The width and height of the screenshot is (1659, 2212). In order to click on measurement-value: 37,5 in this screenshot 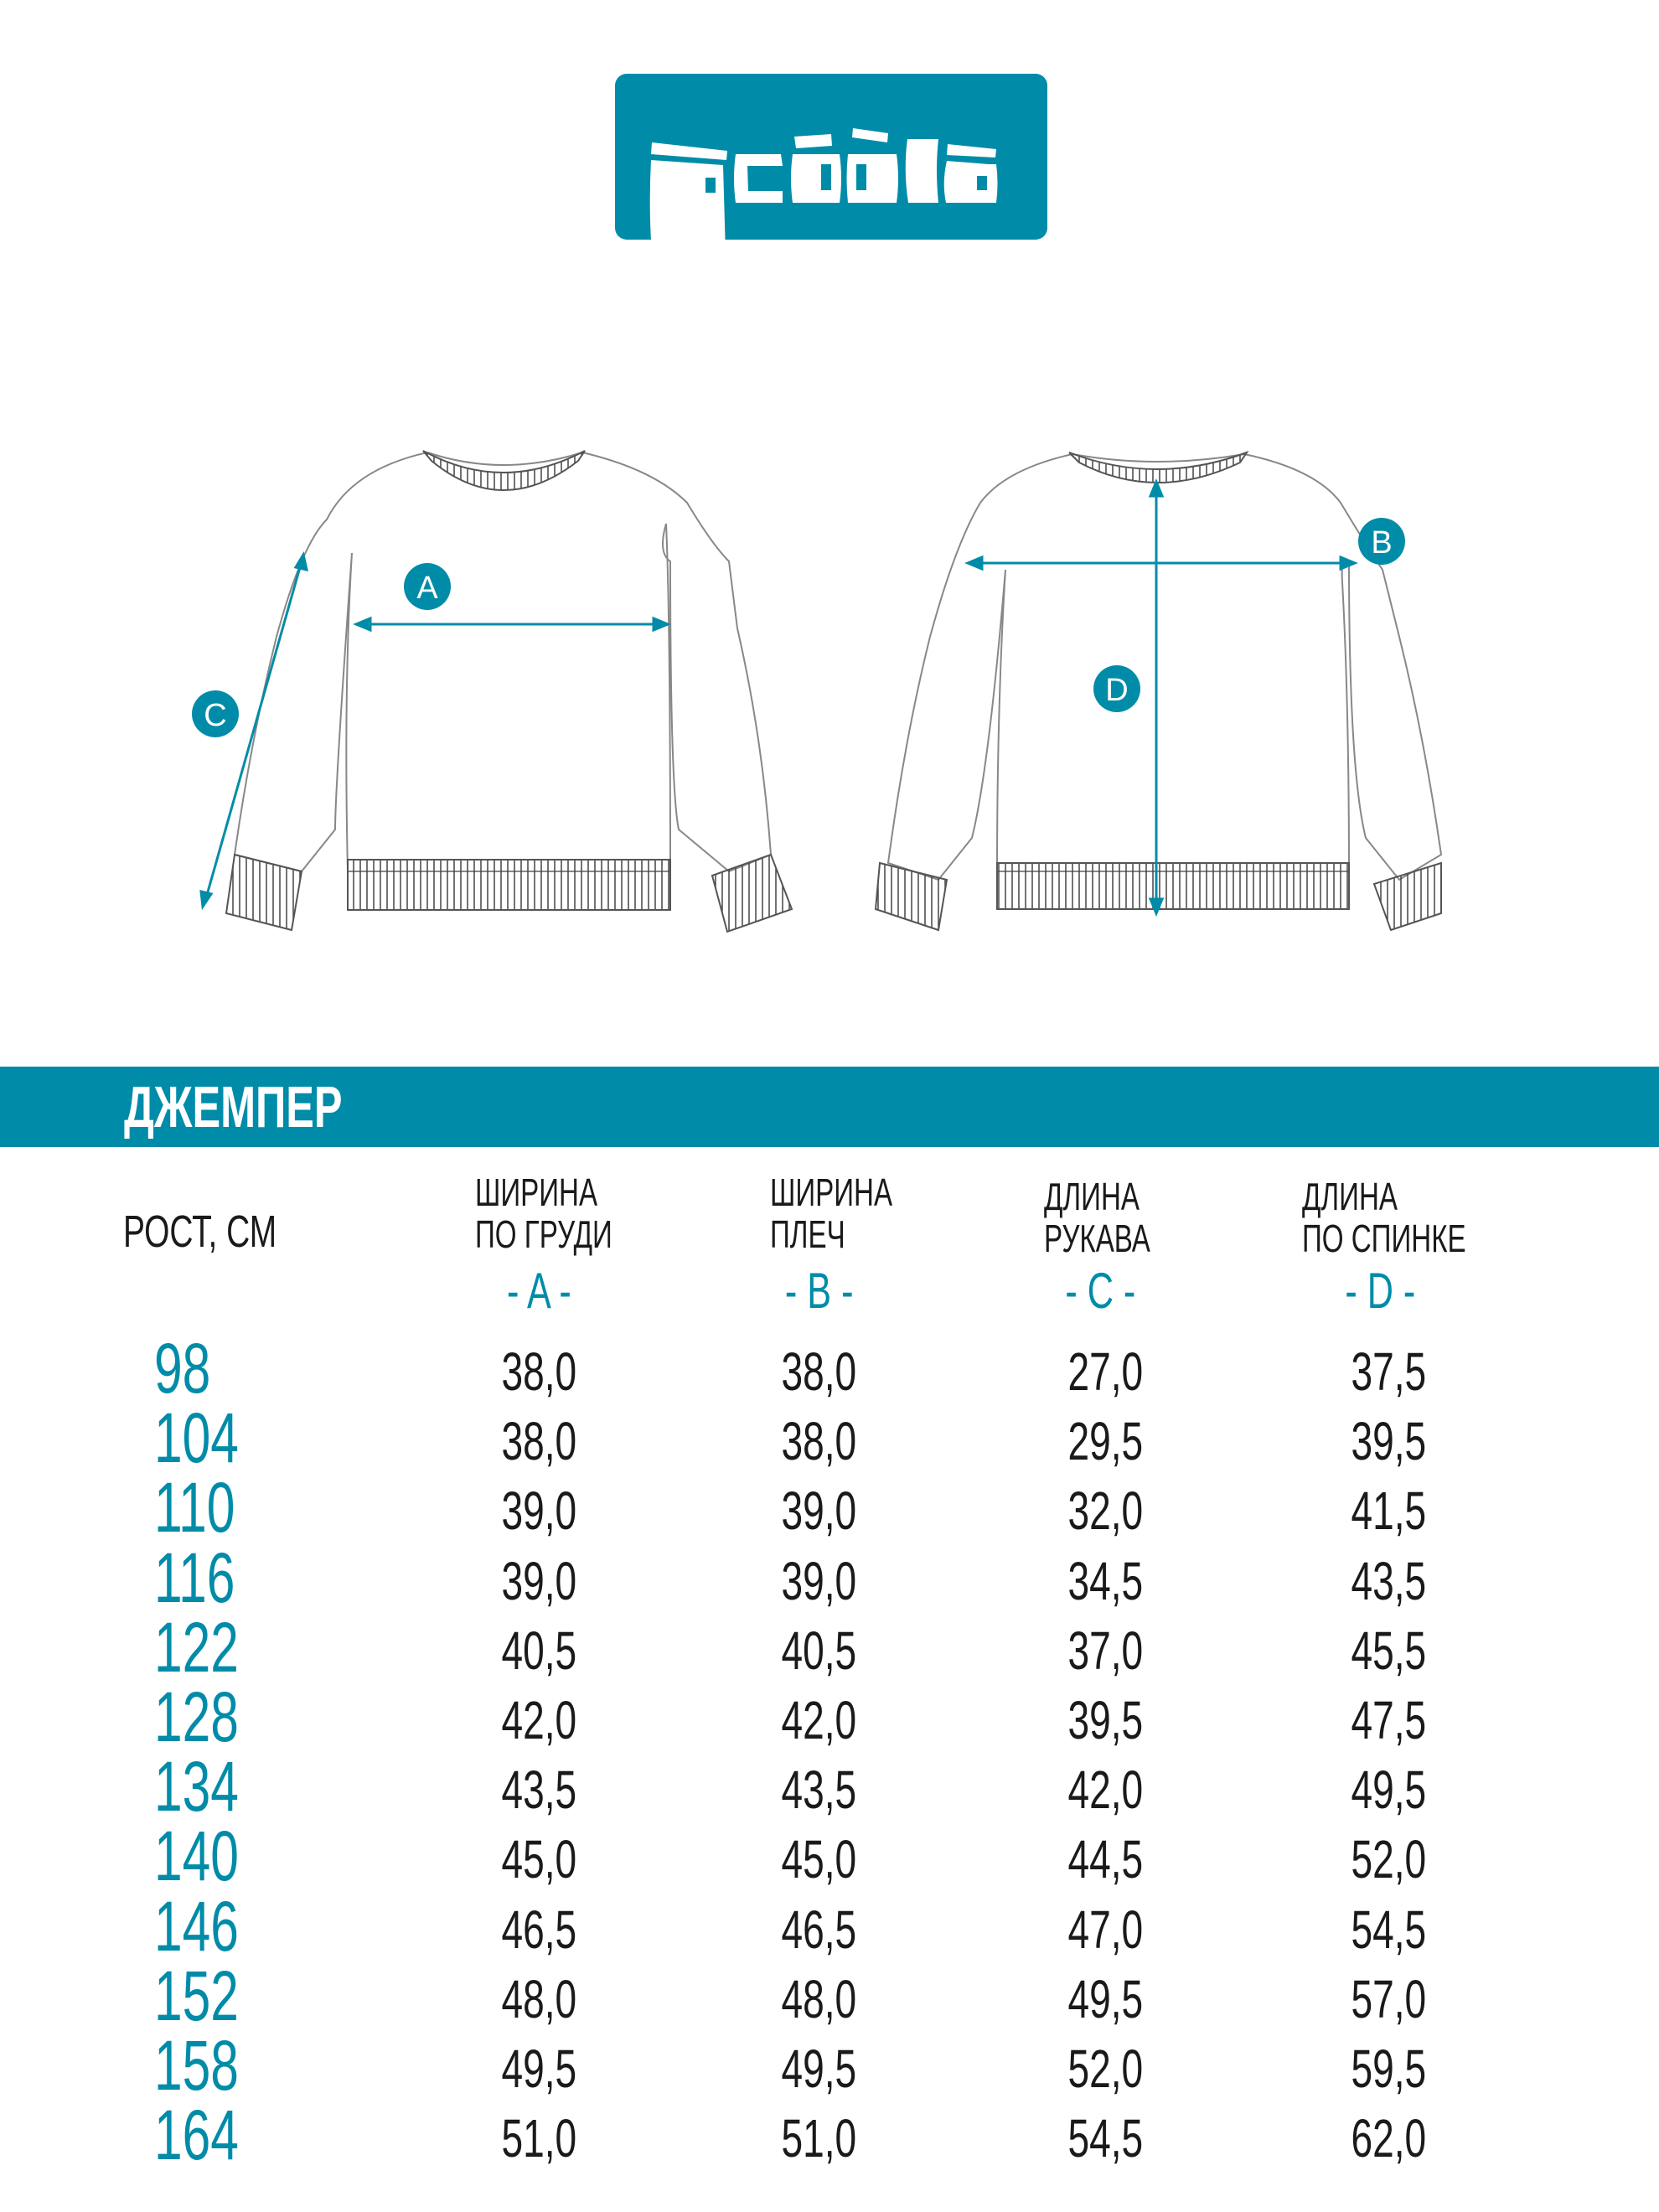, I will do `click(1388, 1371)`.